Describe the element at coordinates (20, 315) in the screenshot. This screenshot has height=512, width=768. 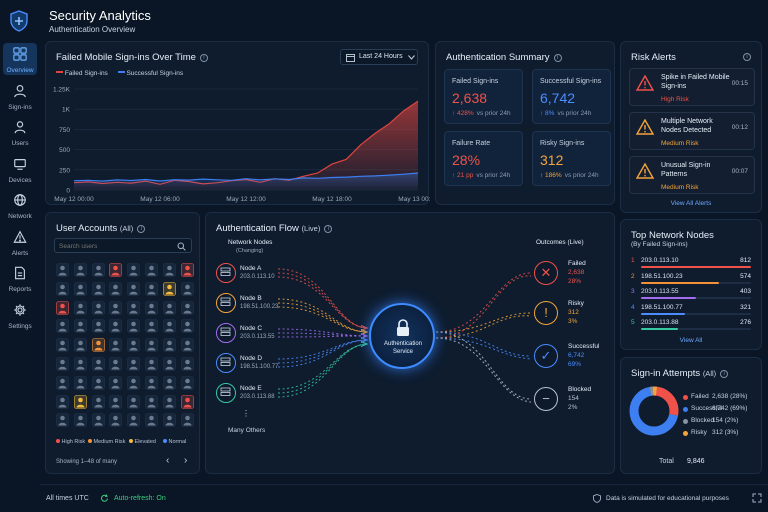
I see `sidebar-item-settings: Settings` at that location.